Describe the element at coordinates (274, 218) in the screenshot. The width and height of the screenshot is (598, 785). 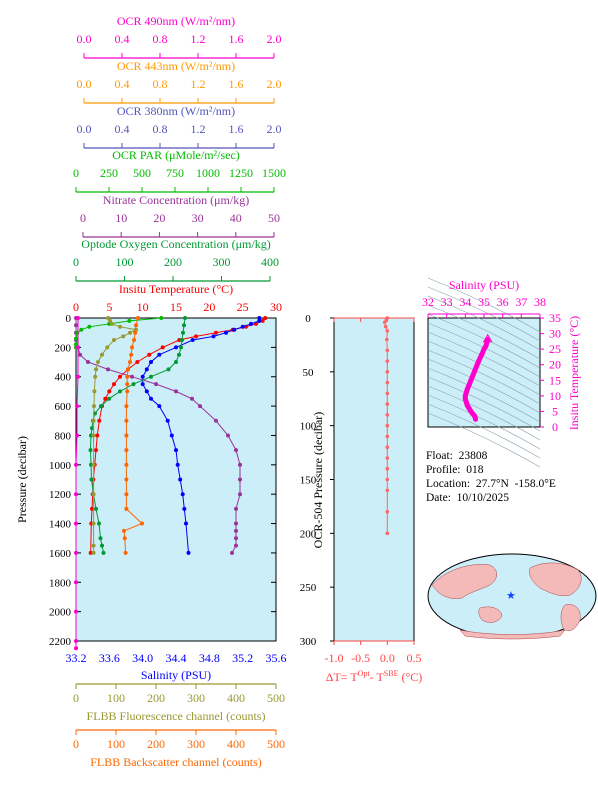
I see `top-axis-tick-label: 50` at that location.